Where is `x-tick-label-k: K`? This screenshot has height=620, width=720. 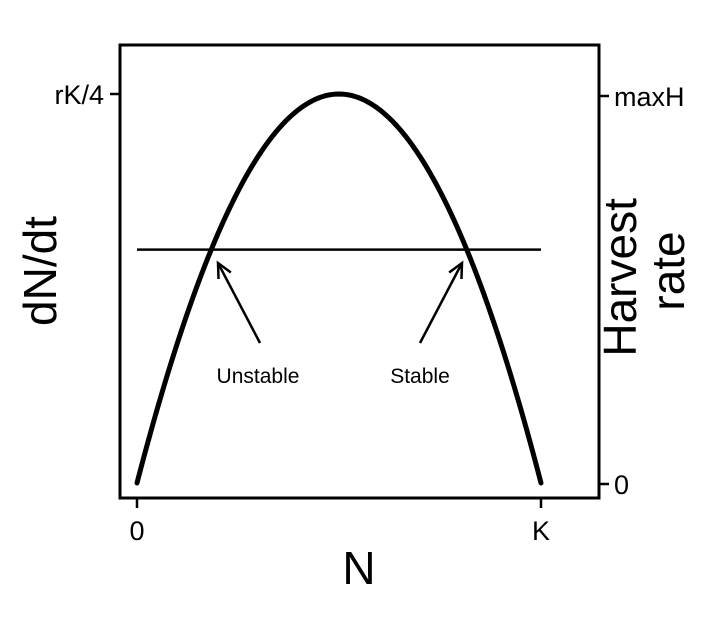 x-tick-label-k: K is located at coordinates (541, 531).